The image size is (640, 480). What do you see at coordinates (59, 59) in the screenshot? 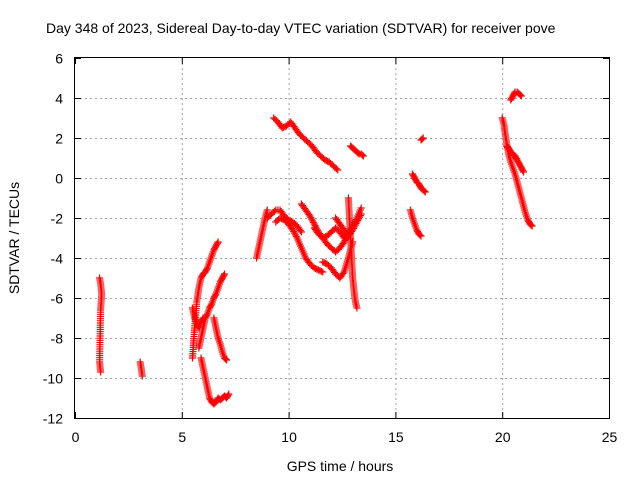
I see `y-tick-label: 6` at bounding box center [59, 59].